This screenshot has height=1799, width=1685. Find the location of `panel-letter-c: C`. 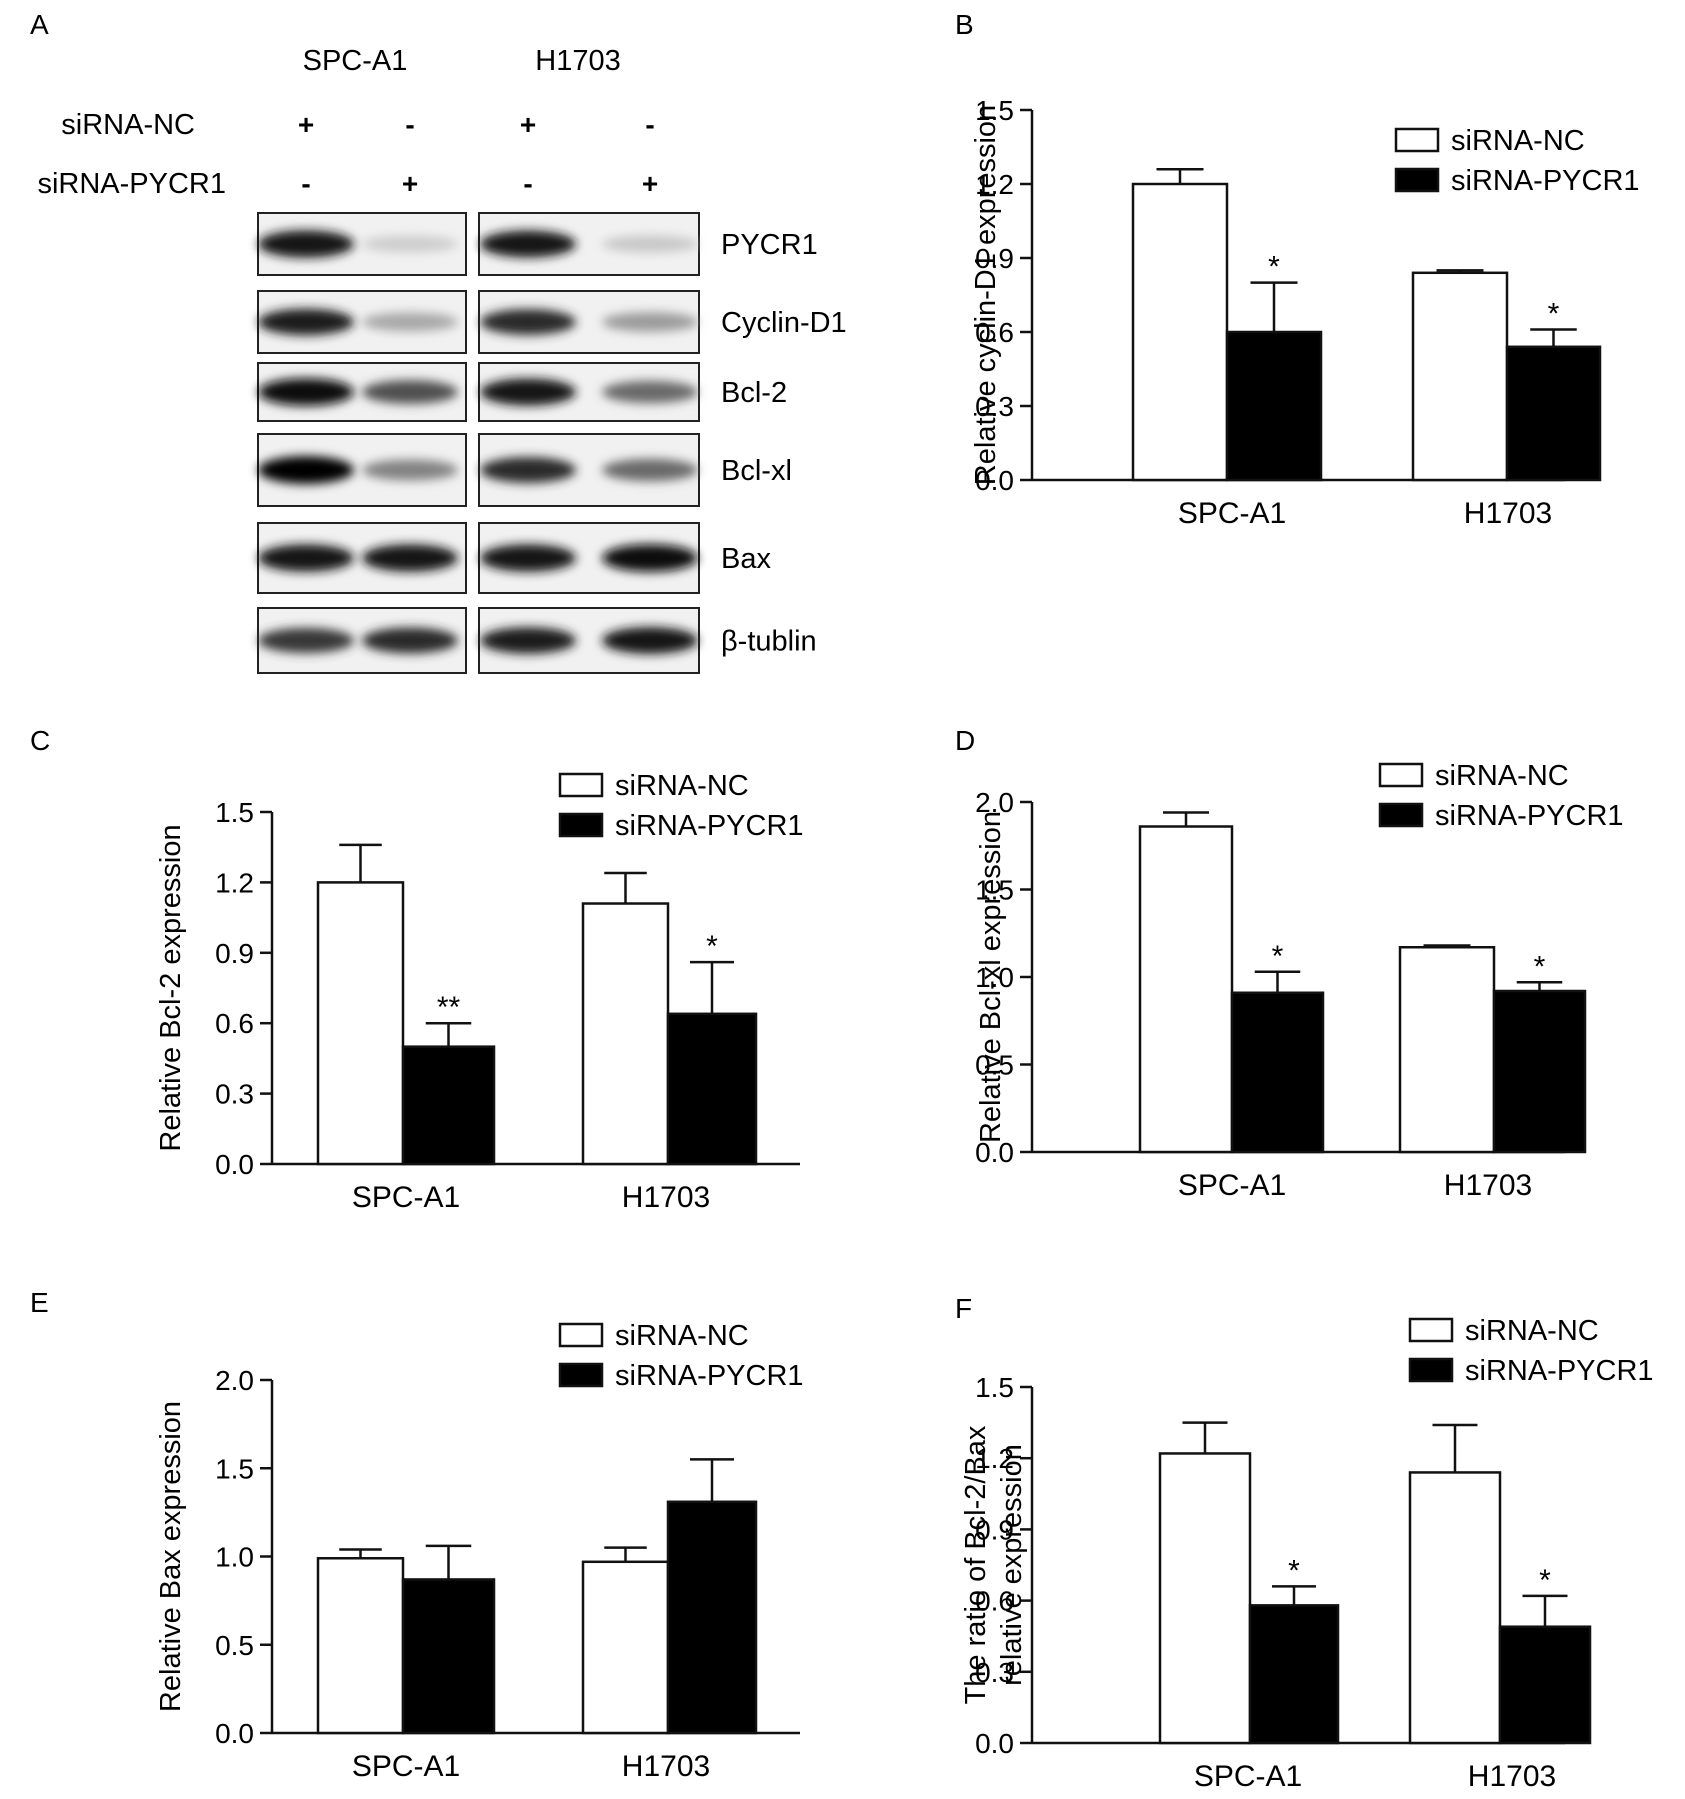

panel-letter-c: C is located at coordinates (40, 740).